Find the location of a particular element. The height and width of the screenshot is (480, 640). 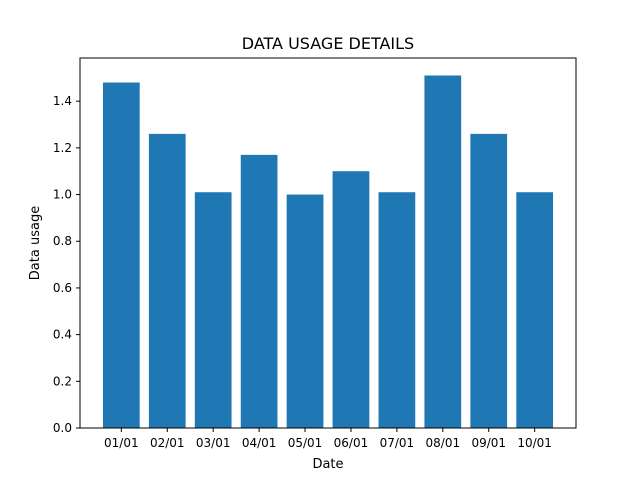

x-tick-label: 03/01 is located at coordinates (213, 443).